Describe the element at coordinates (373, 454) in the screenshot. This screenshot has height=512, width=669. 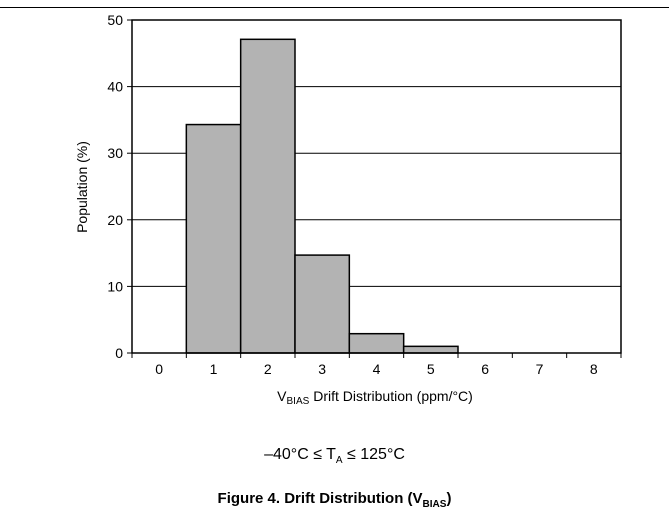
I see `condition-suffix: ≤ 125°C` at that location.